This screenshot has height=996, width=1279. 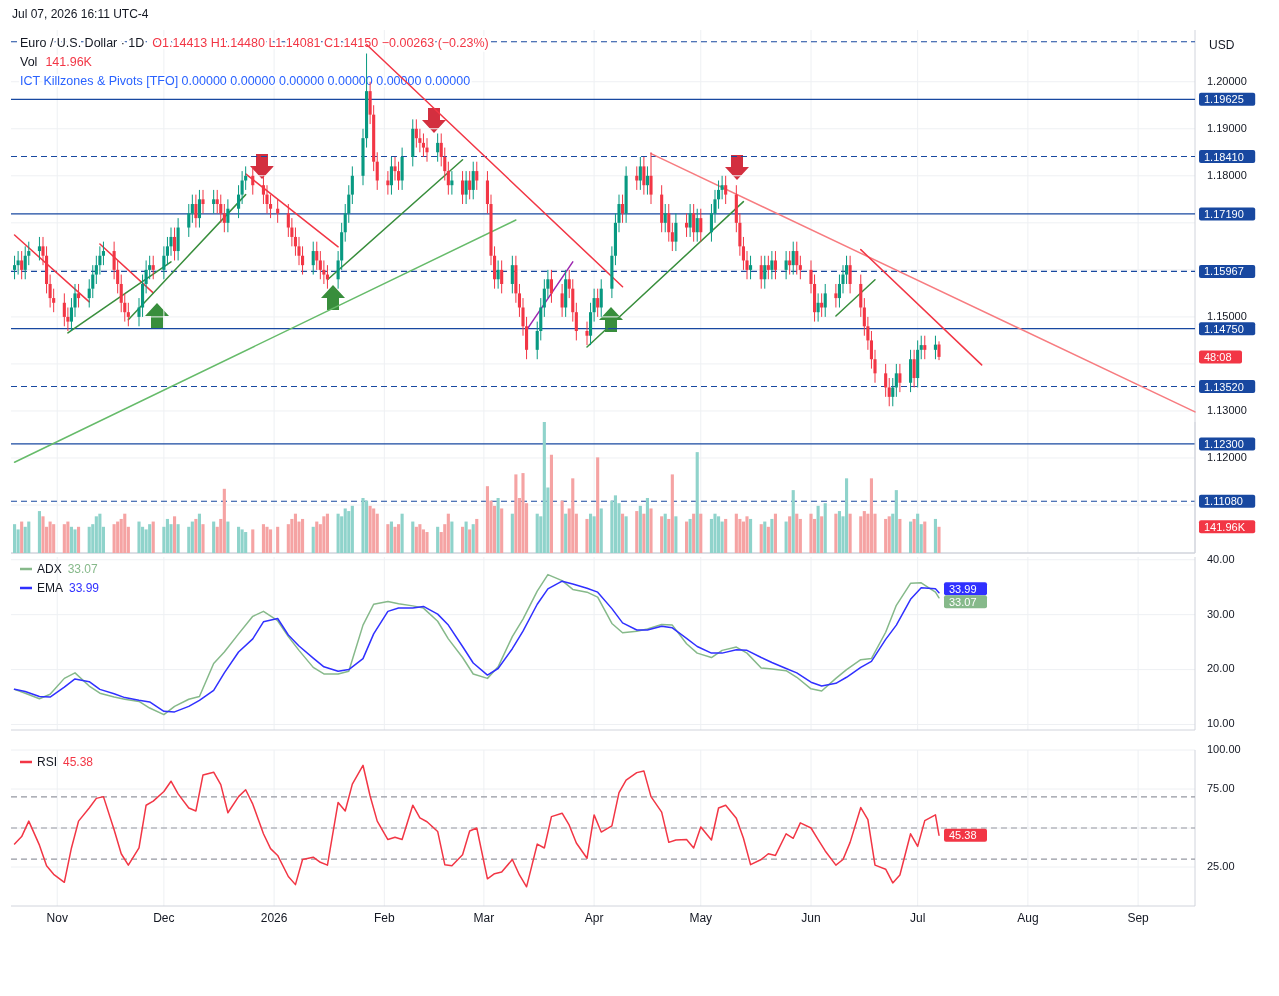 I want to click on y-tick-label: 30.00, so click(x=1221, y=613).